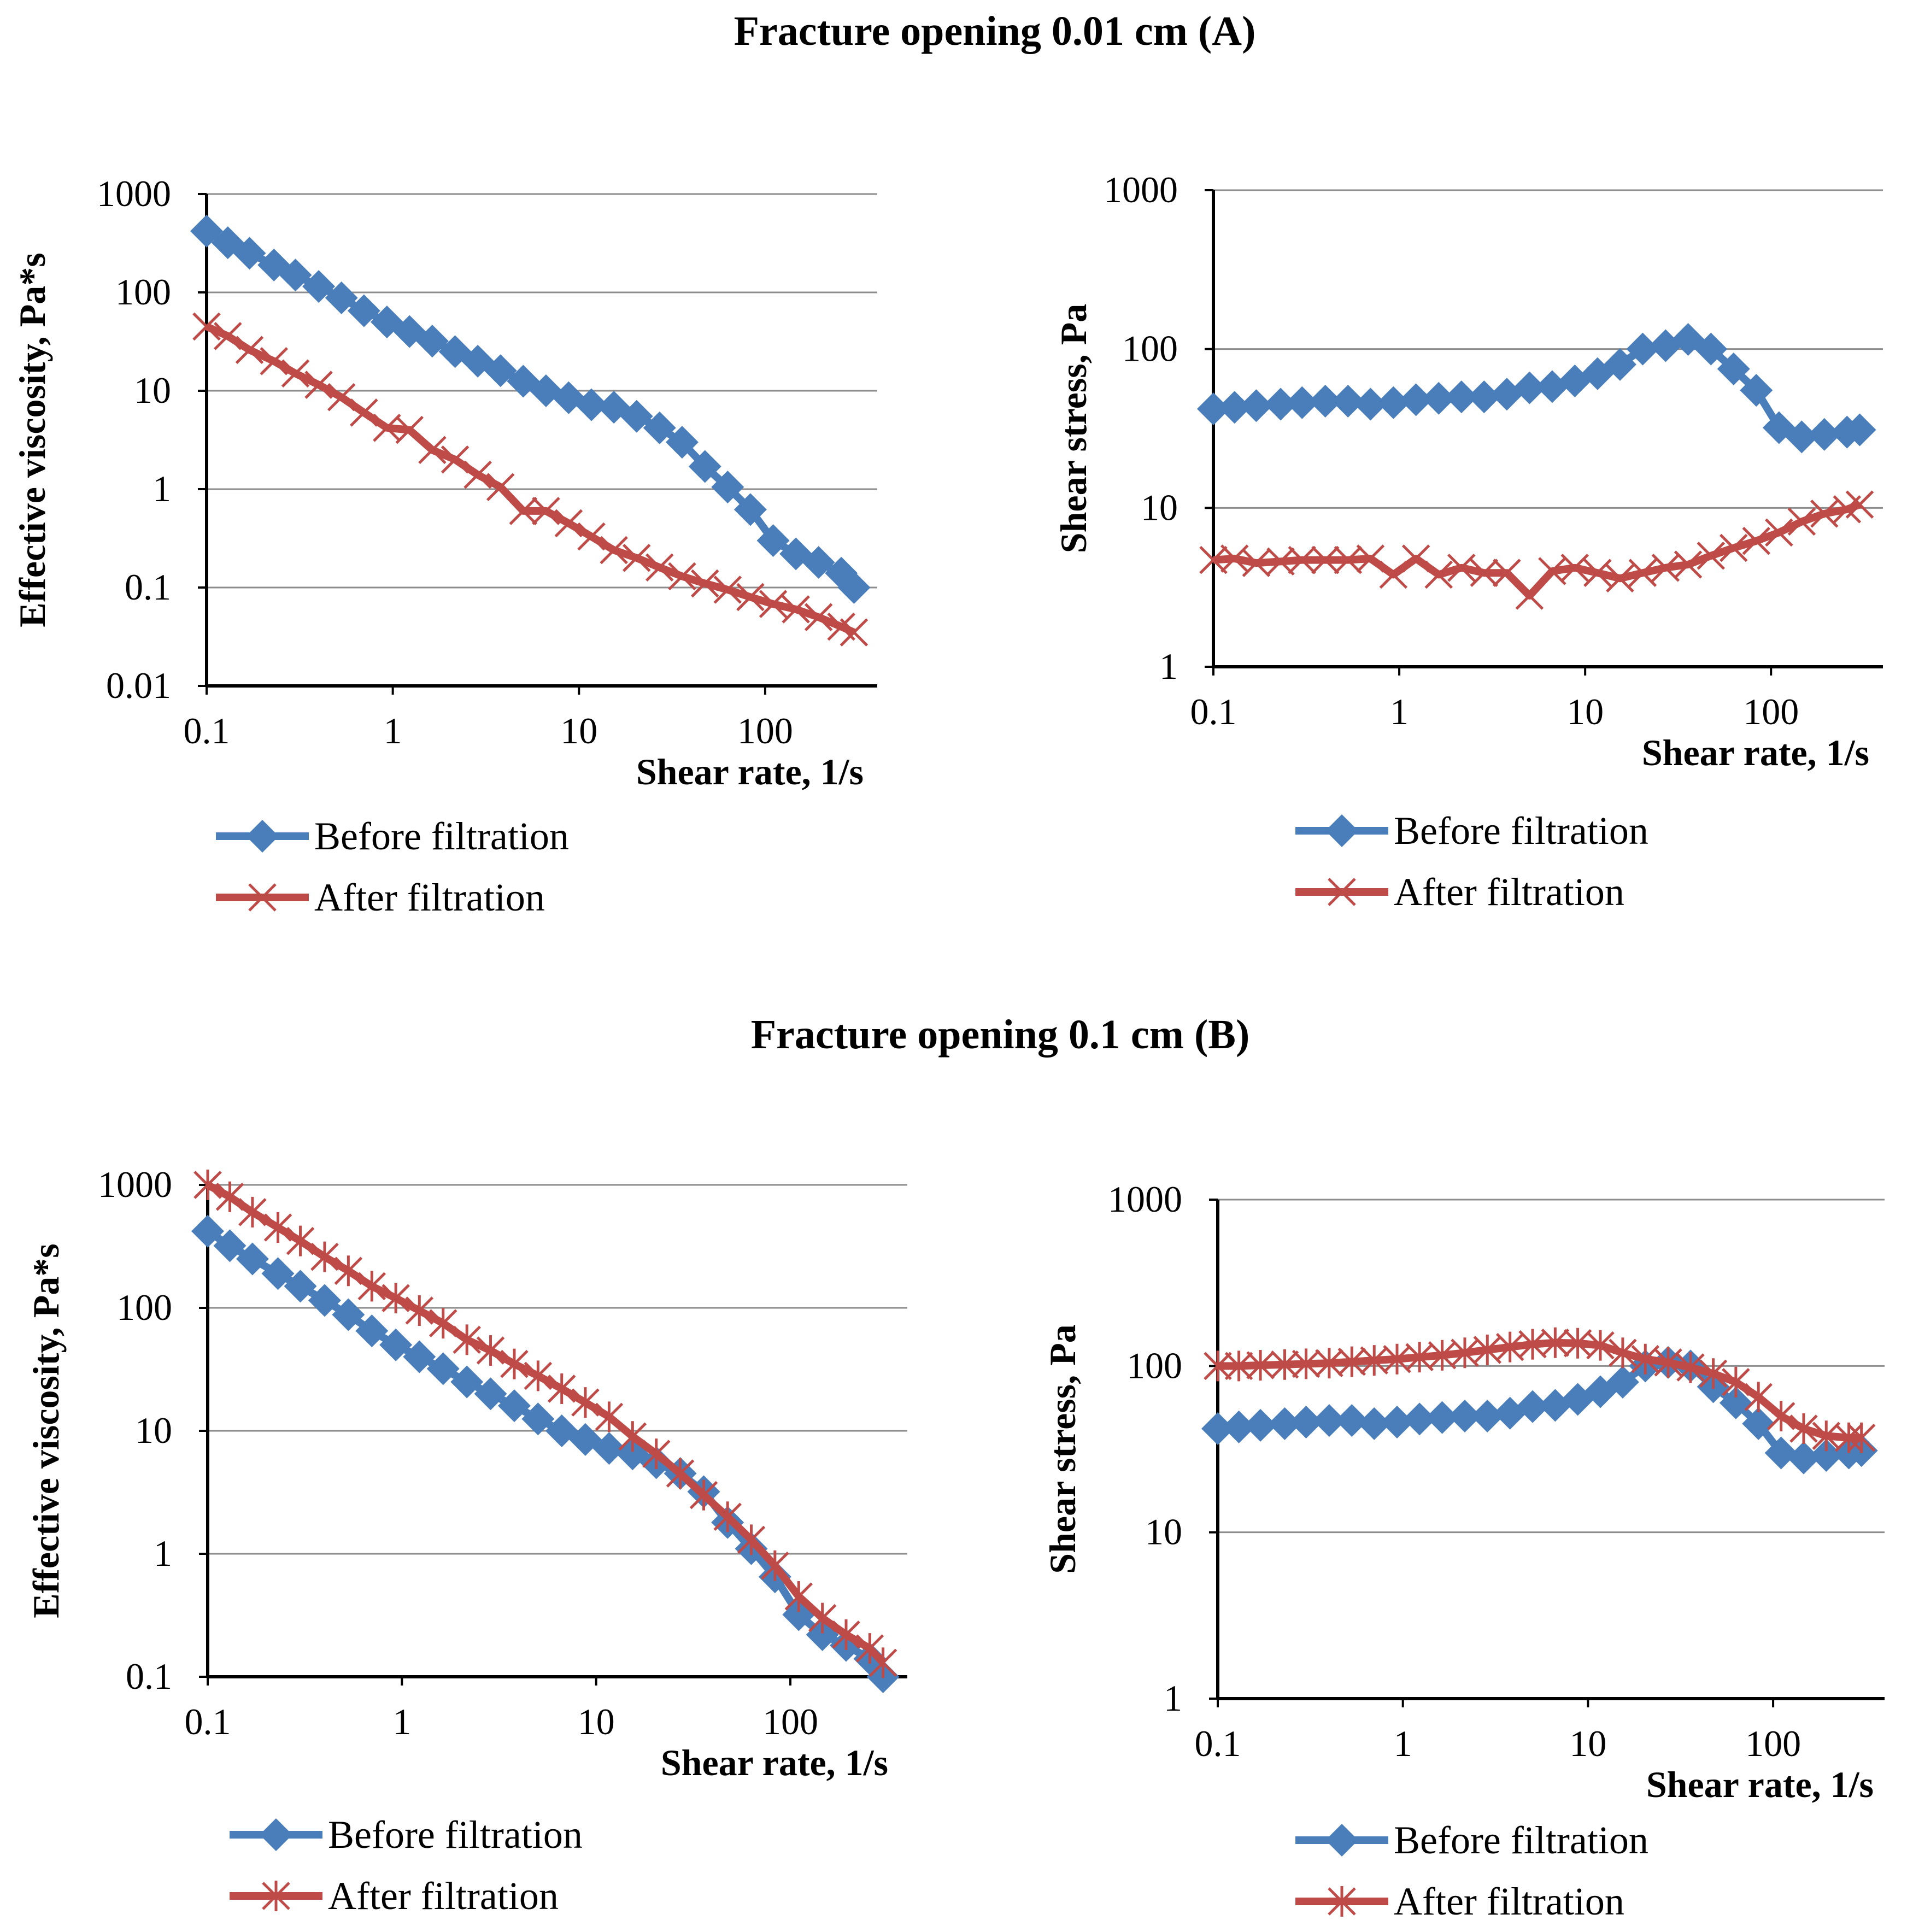 The width and height of the screenshot is (1913, 1932). What do you see at coordinates (1154, 1365) in the screenshot?
I see `y-tick-label: 100` at bounding box center [1154, 1365].